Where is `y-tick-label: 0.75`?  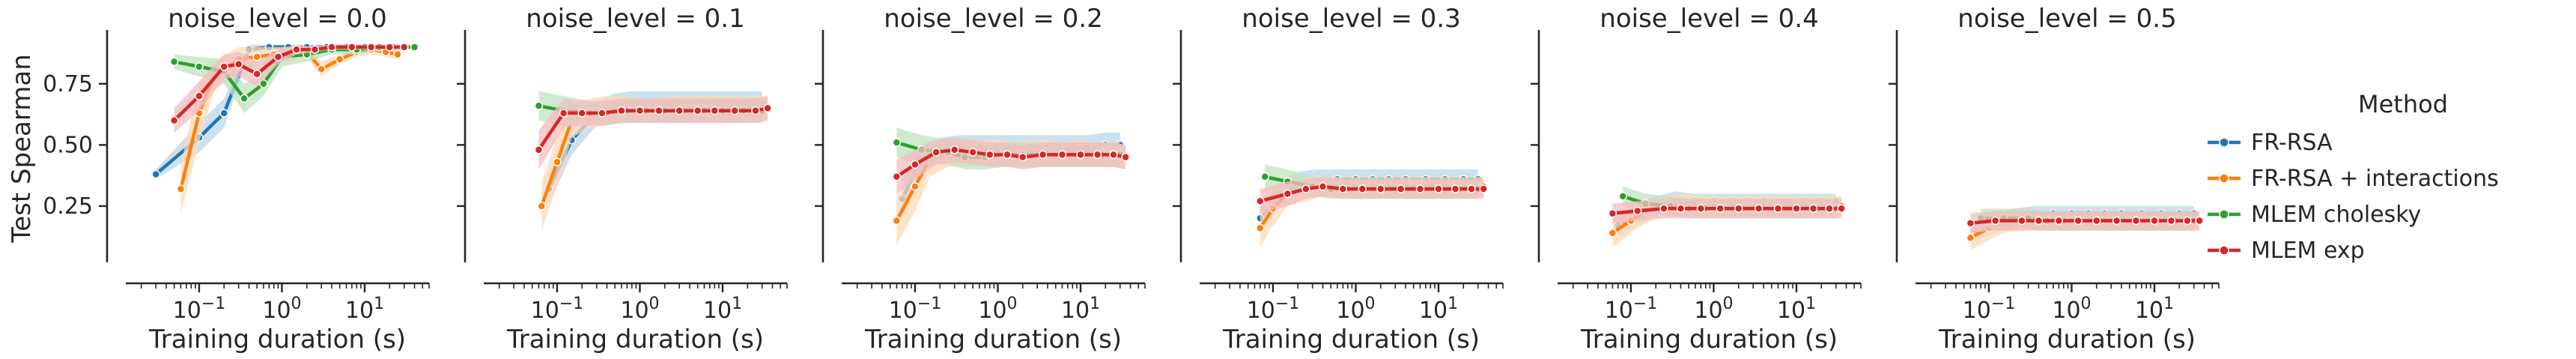
y-tick-label: 0.75 is located at coordinates (68, 84).